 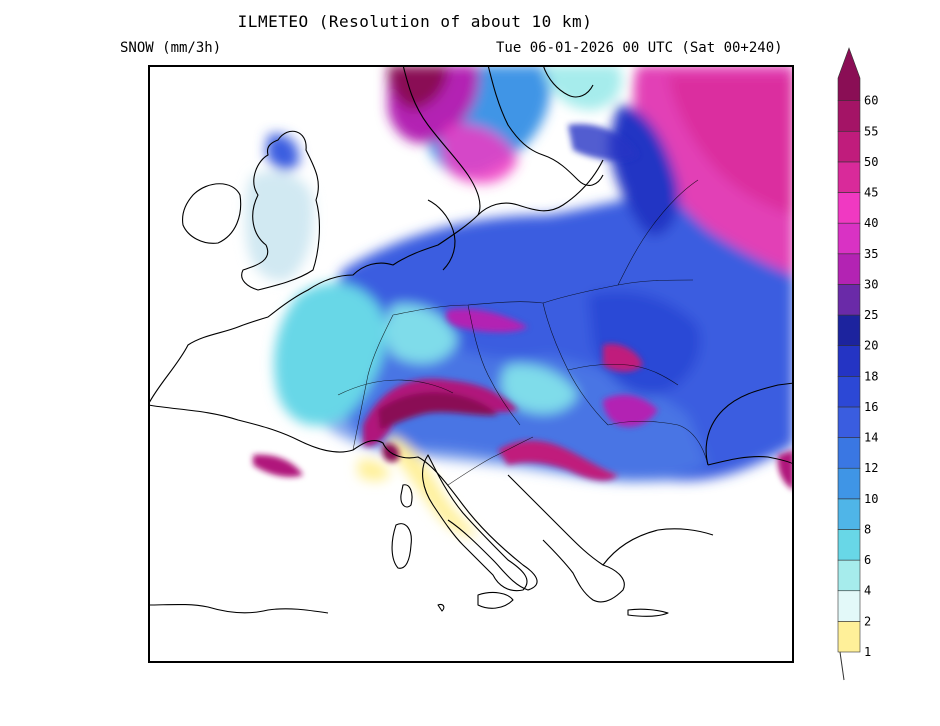 I want to click on variable-label: SNOW (mm/3h), so click(x=171, y=48).